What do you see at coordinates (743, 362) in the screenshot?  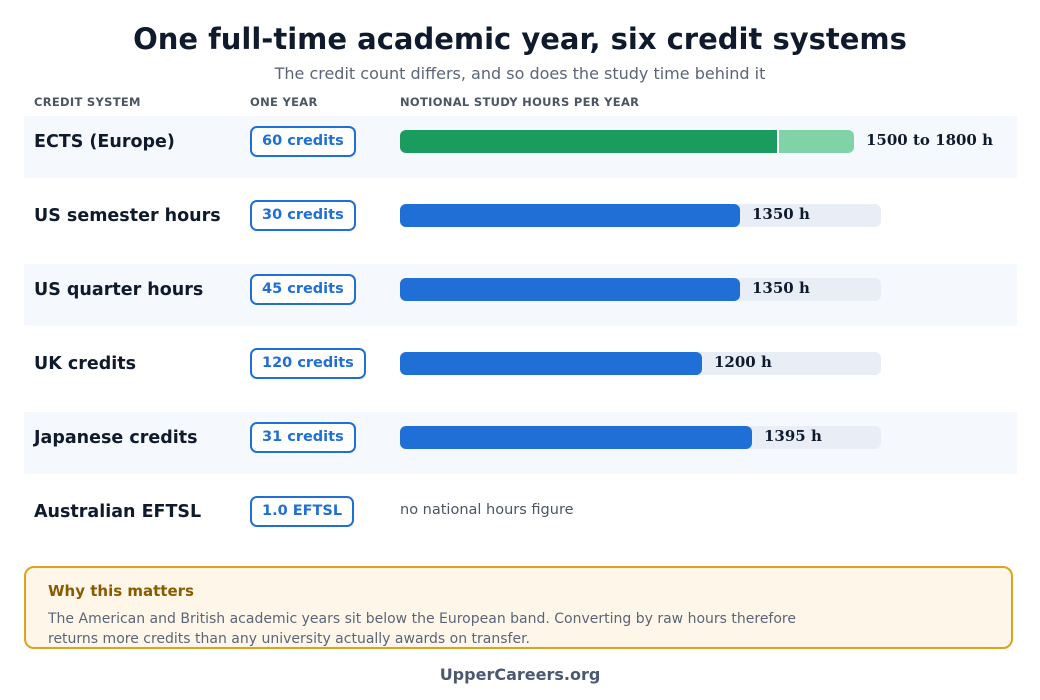 I see `bar-value-label: 1200 h` at bounding box center [743, 362].